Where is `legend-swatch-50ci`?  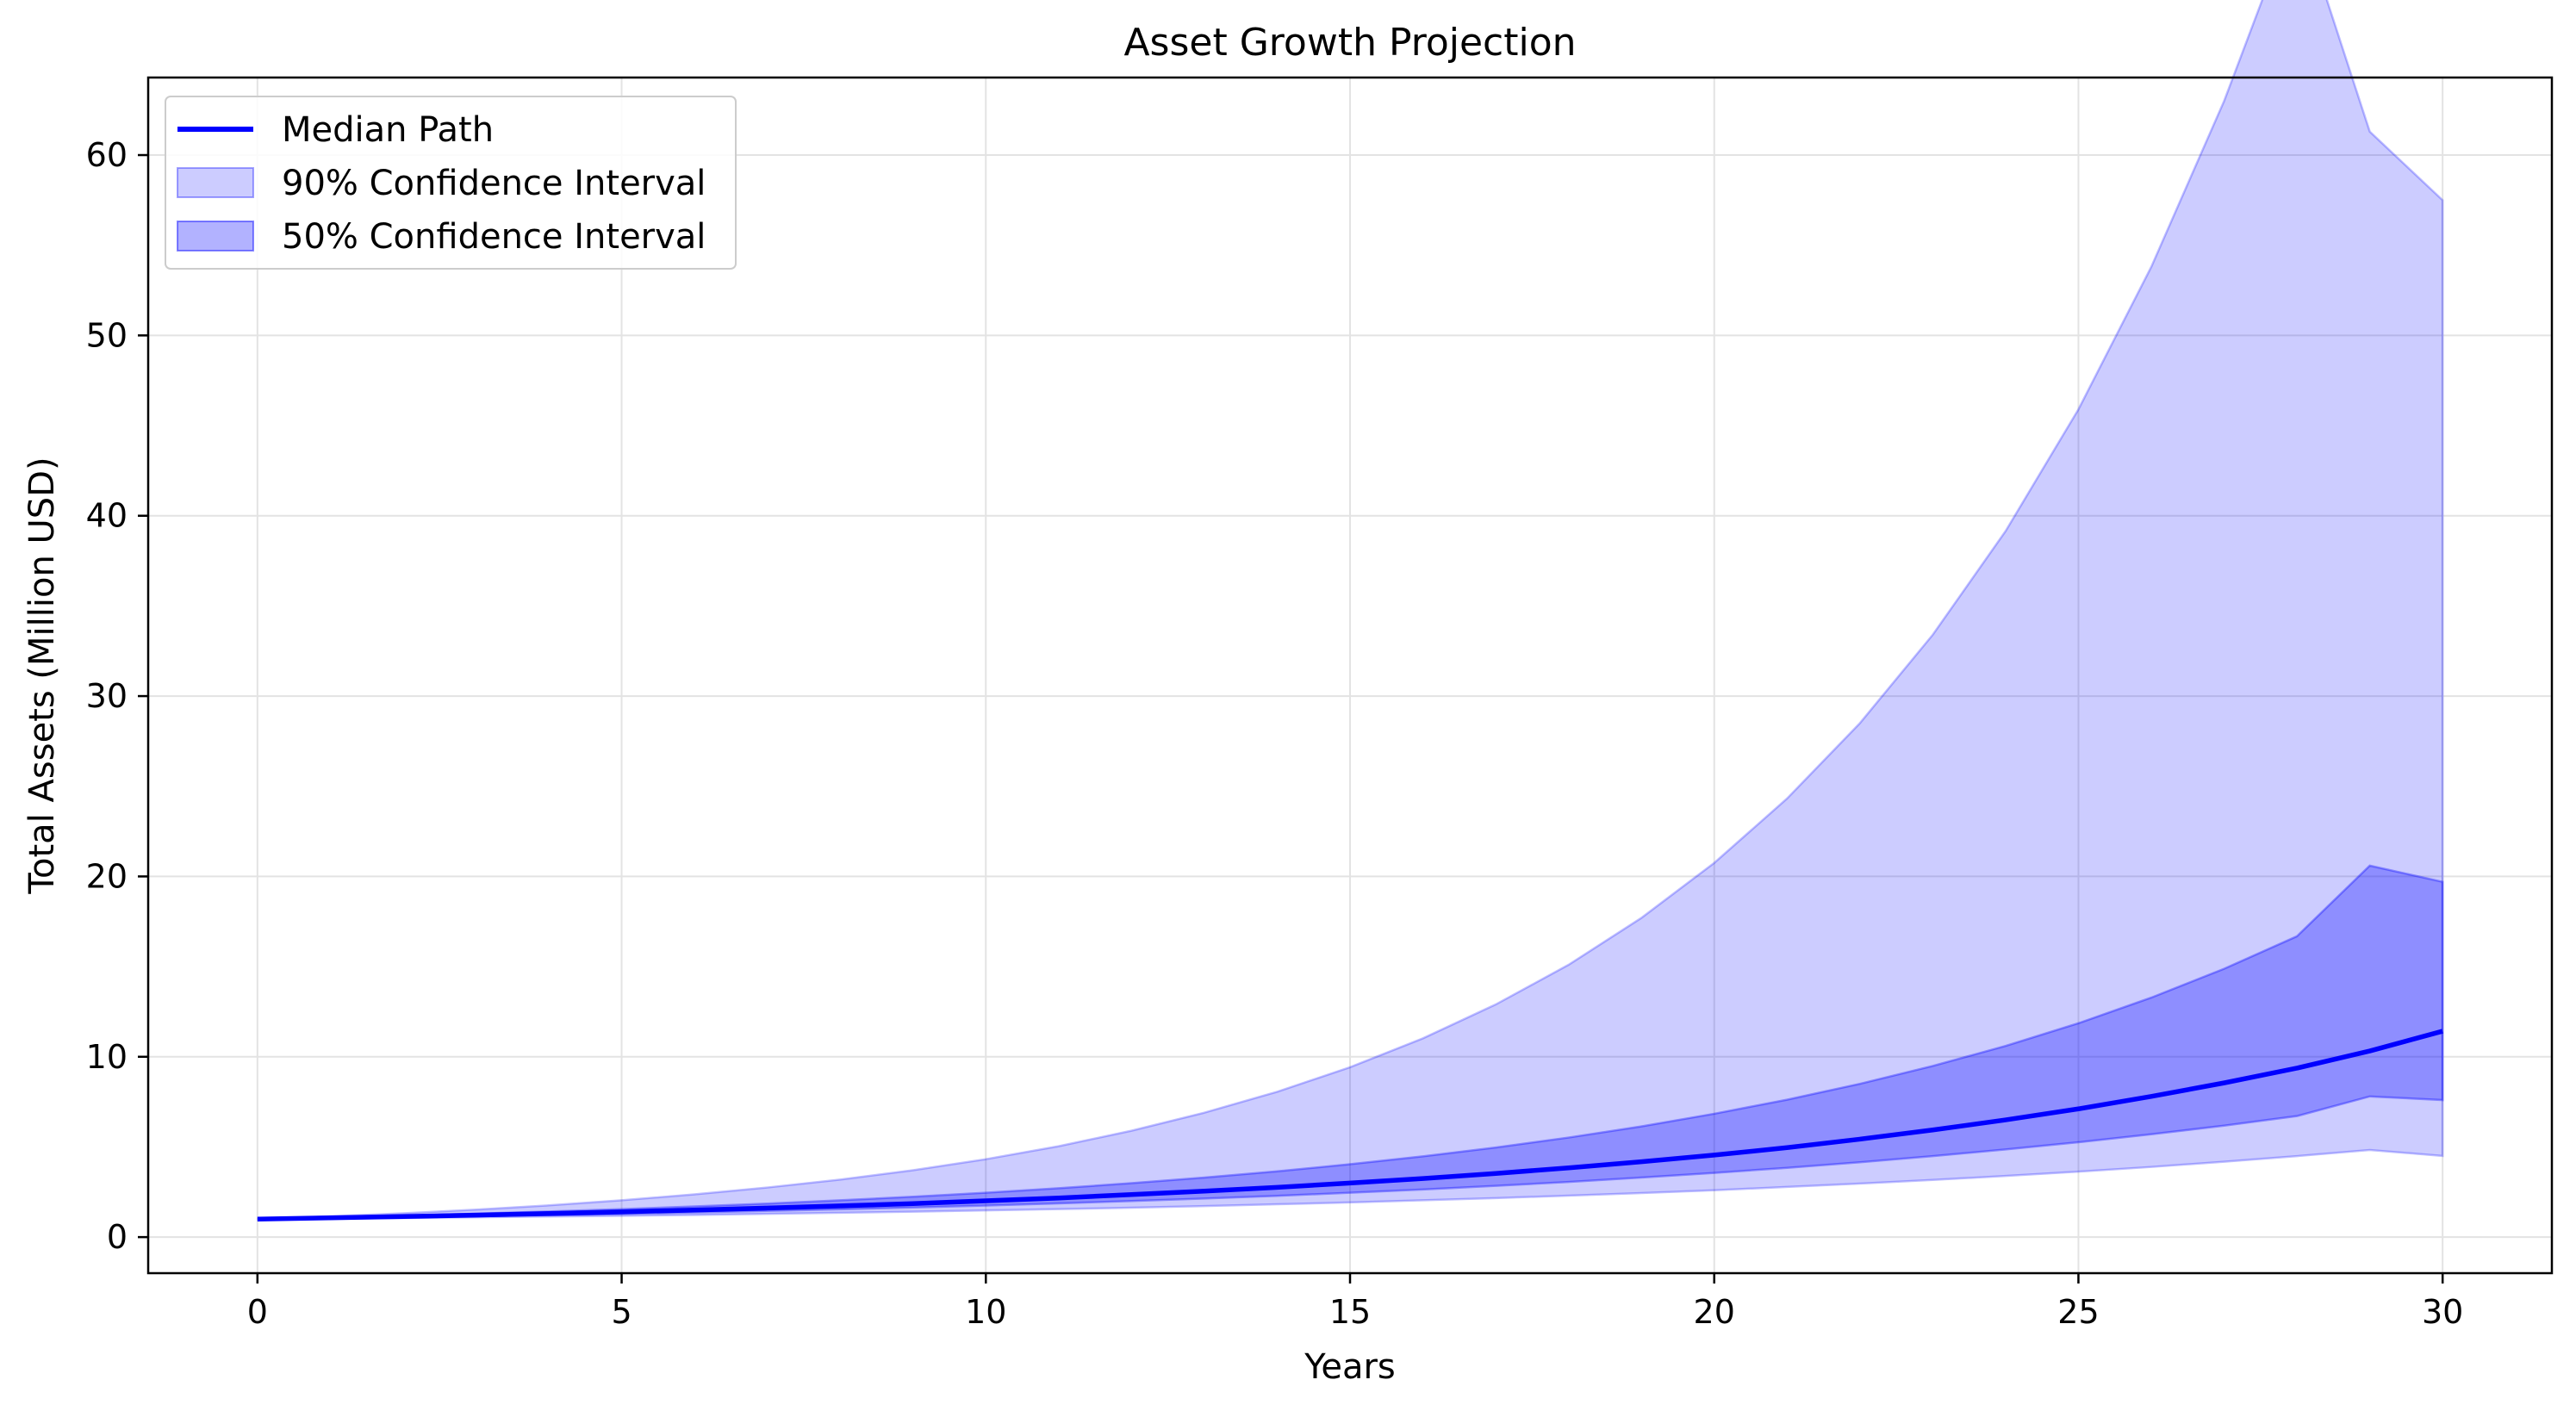 legend-swatch-50ci is located at coordinates (216, 237).